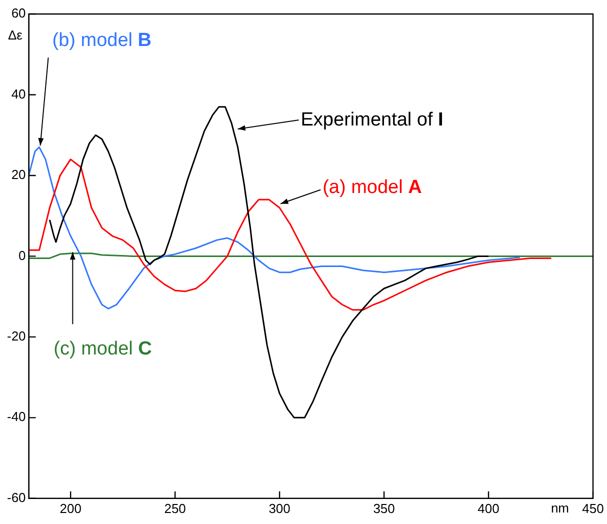 This screenshot has width=607, height=524. I want to click on x-tick-label: 400, so click(489, 508).